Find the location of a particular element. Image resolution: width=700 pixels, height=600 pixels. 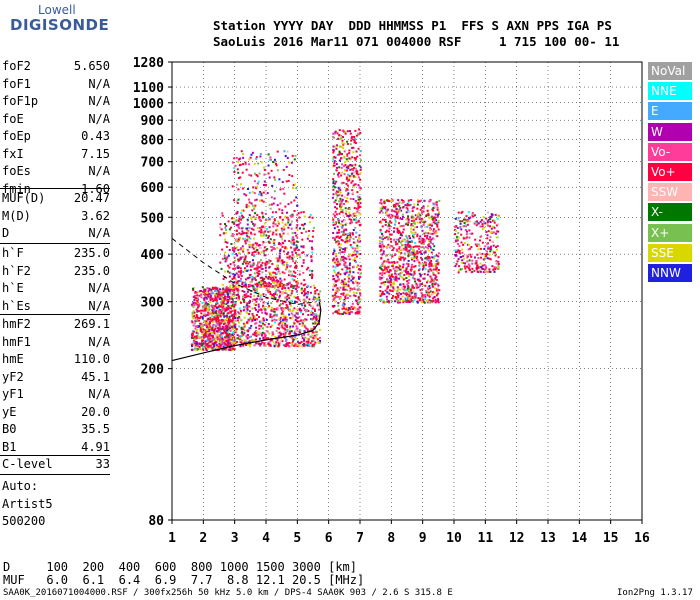

legend-item: X+ is located at coordinates (670, 232).